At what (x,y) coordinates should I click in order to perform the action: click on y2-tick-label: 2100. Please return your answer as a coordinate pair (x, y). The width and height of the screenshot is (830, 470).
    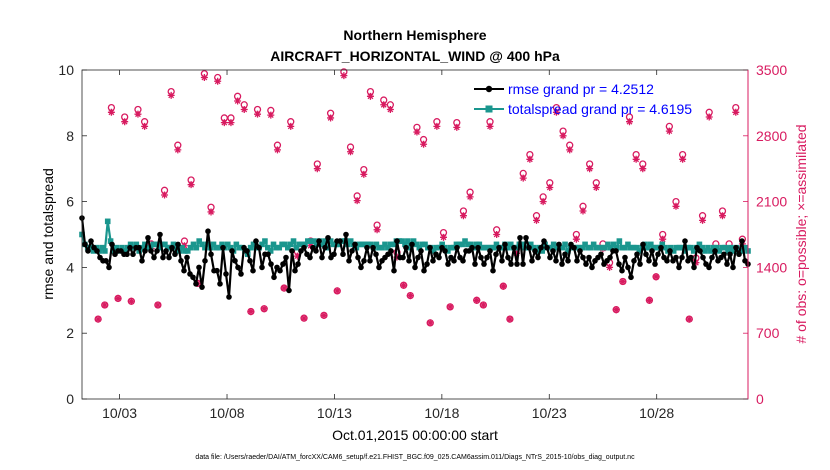
    Looking at the image, I should click on (771, 202).